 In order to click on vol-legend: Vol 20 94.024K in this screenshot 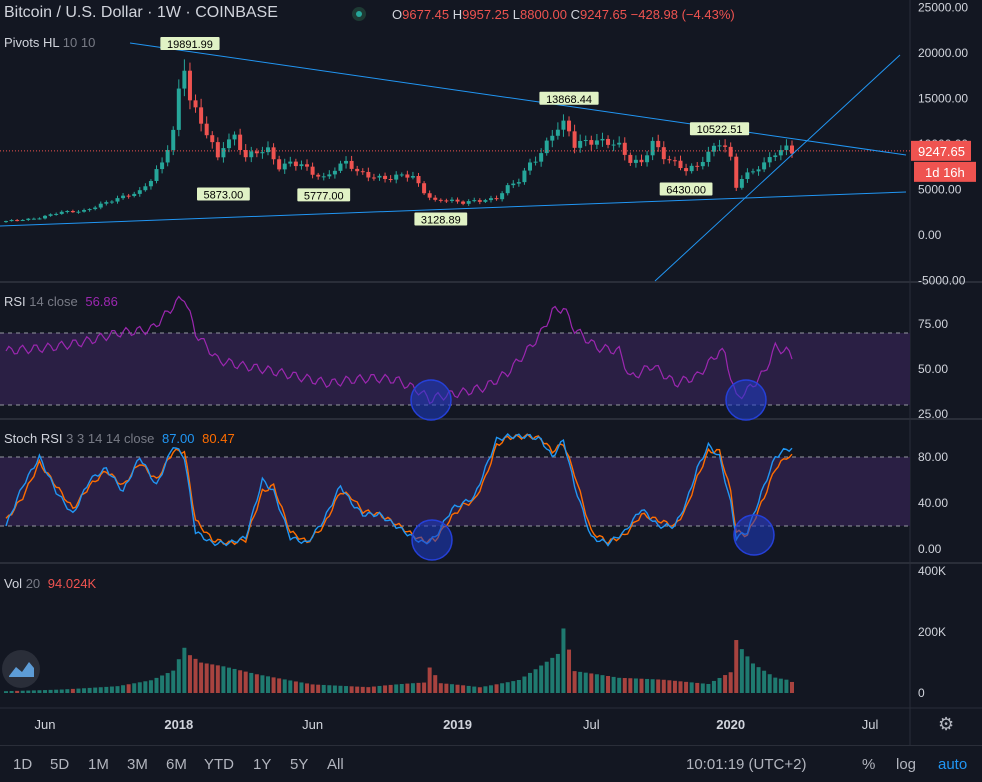, I will do `click(50, 583)`.